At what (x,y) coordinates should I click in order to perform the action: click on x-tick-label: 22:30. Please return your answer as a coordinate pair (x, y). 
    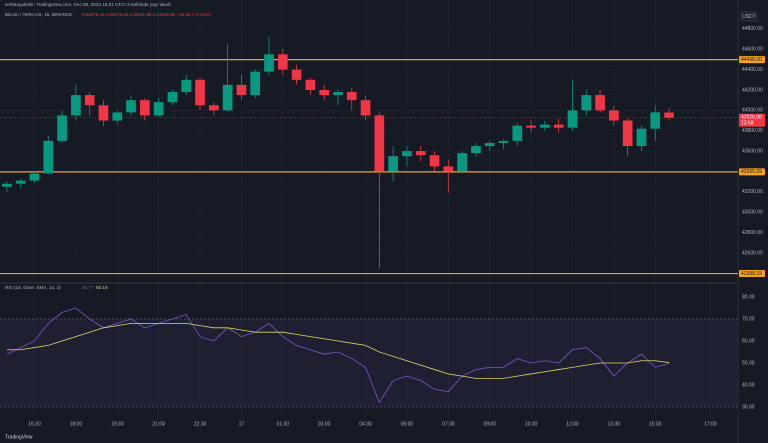
    Looking at the image, I should click on (200, 424).